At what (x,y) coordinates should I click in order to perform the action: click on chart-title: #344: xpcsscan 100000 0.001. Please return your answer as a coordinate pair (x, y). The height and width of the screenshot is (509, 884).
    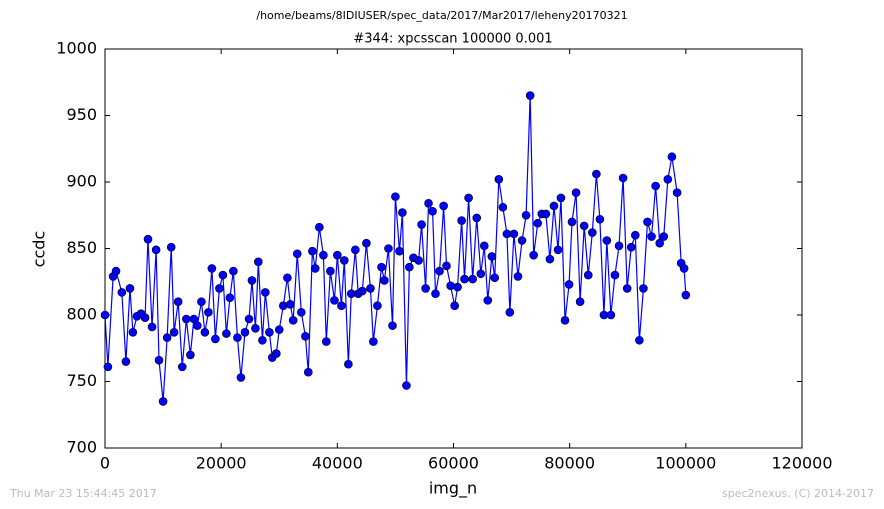
    Looking at the image, I should click on (452, 39).